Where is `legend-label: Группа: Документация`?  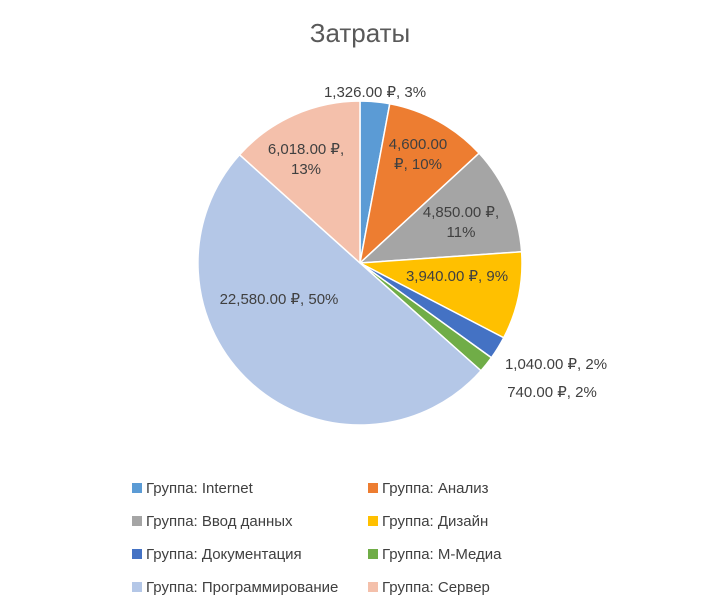 legend-label: Группа: Документация is located at coordinates (224, 554).